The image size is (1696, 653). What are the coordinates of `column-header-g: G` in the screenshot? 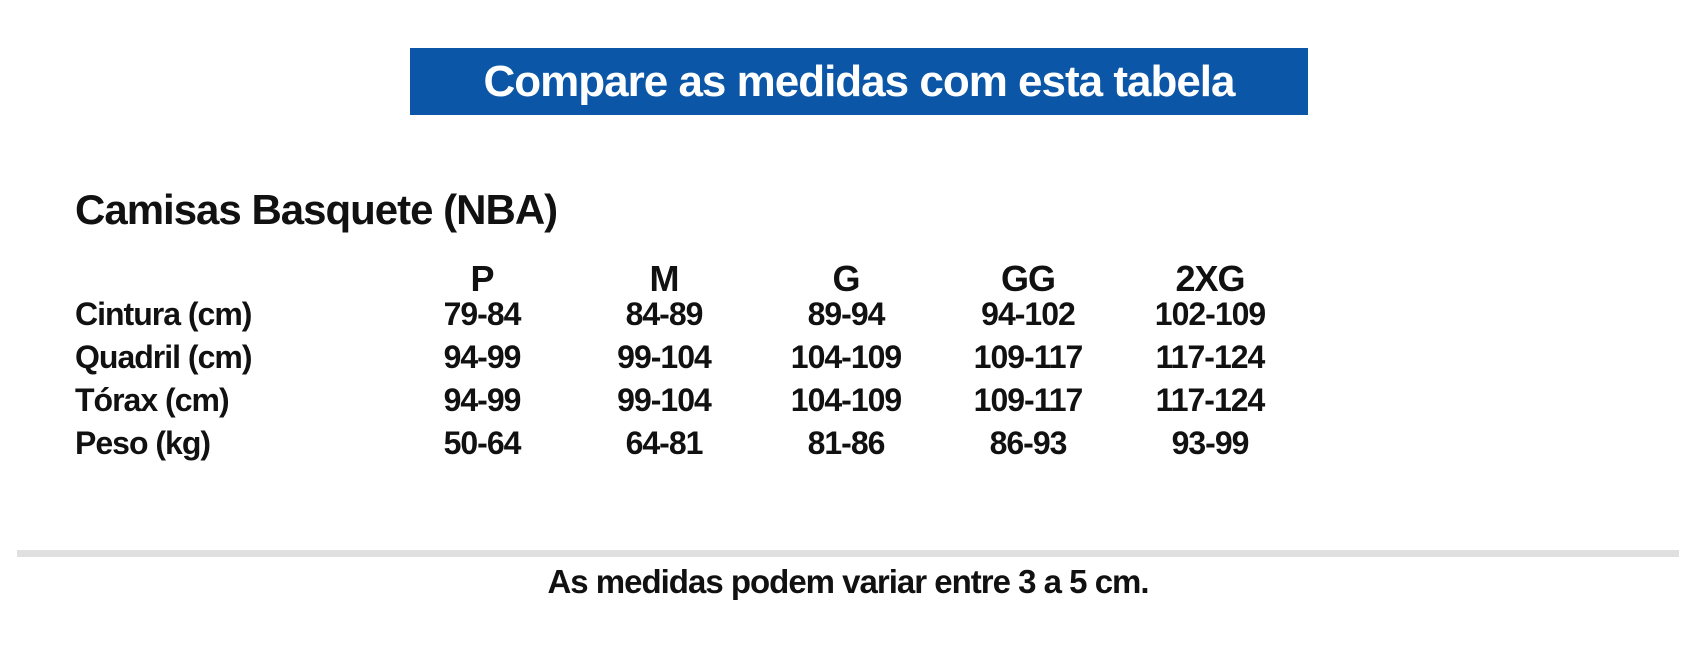 It's located at (846, 278).